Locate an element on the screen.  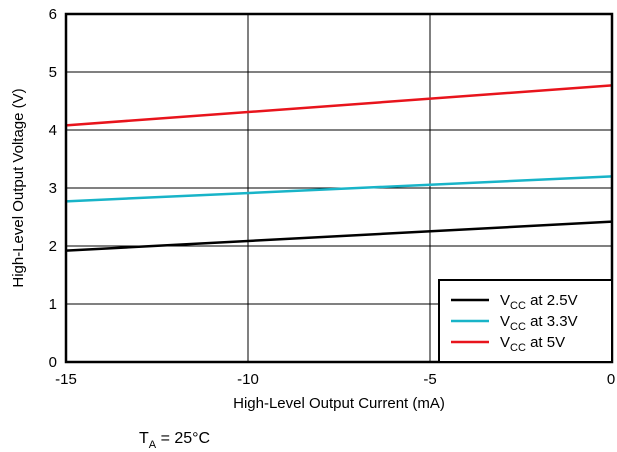
x-tick-label: -15 is located at coordinates (66, 379).